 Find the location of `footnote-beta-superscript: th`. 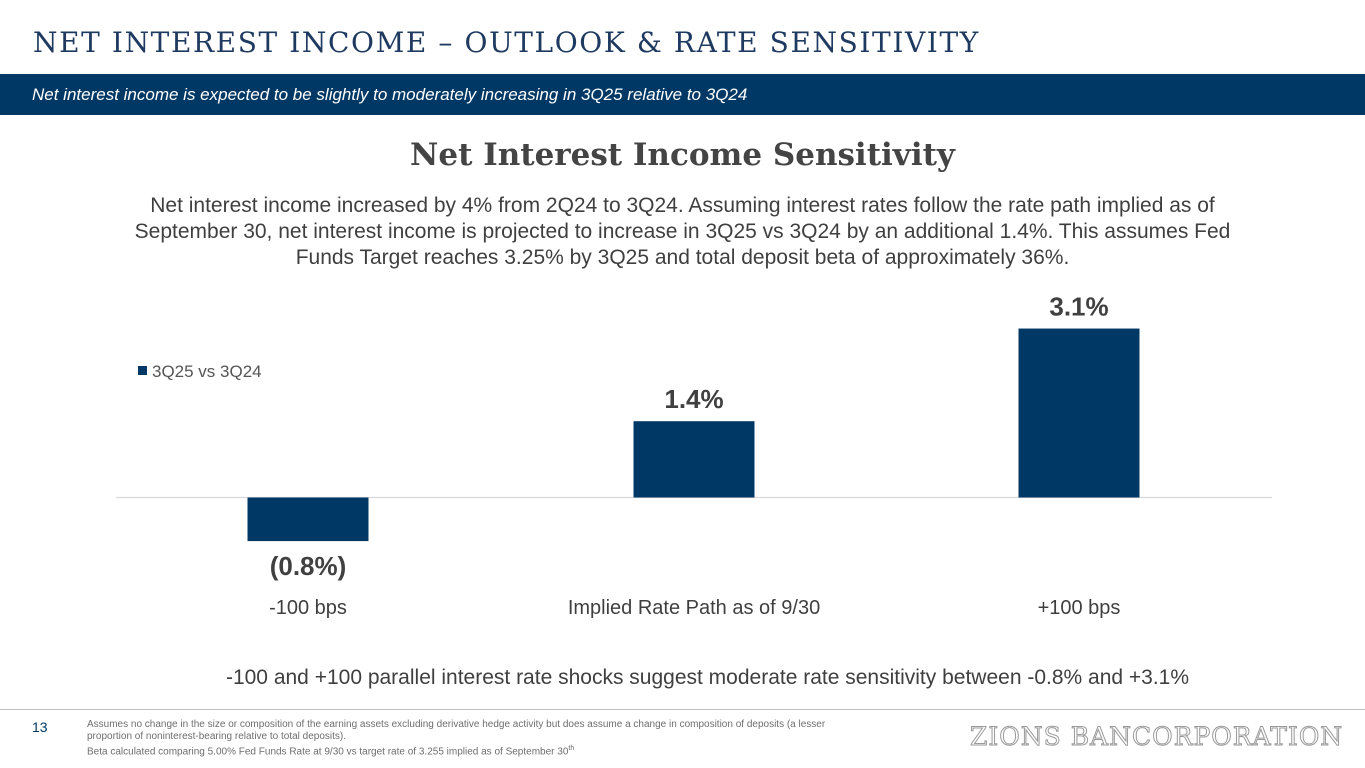

footnote-beta-superscript: th is located at coordinates (571, 748).